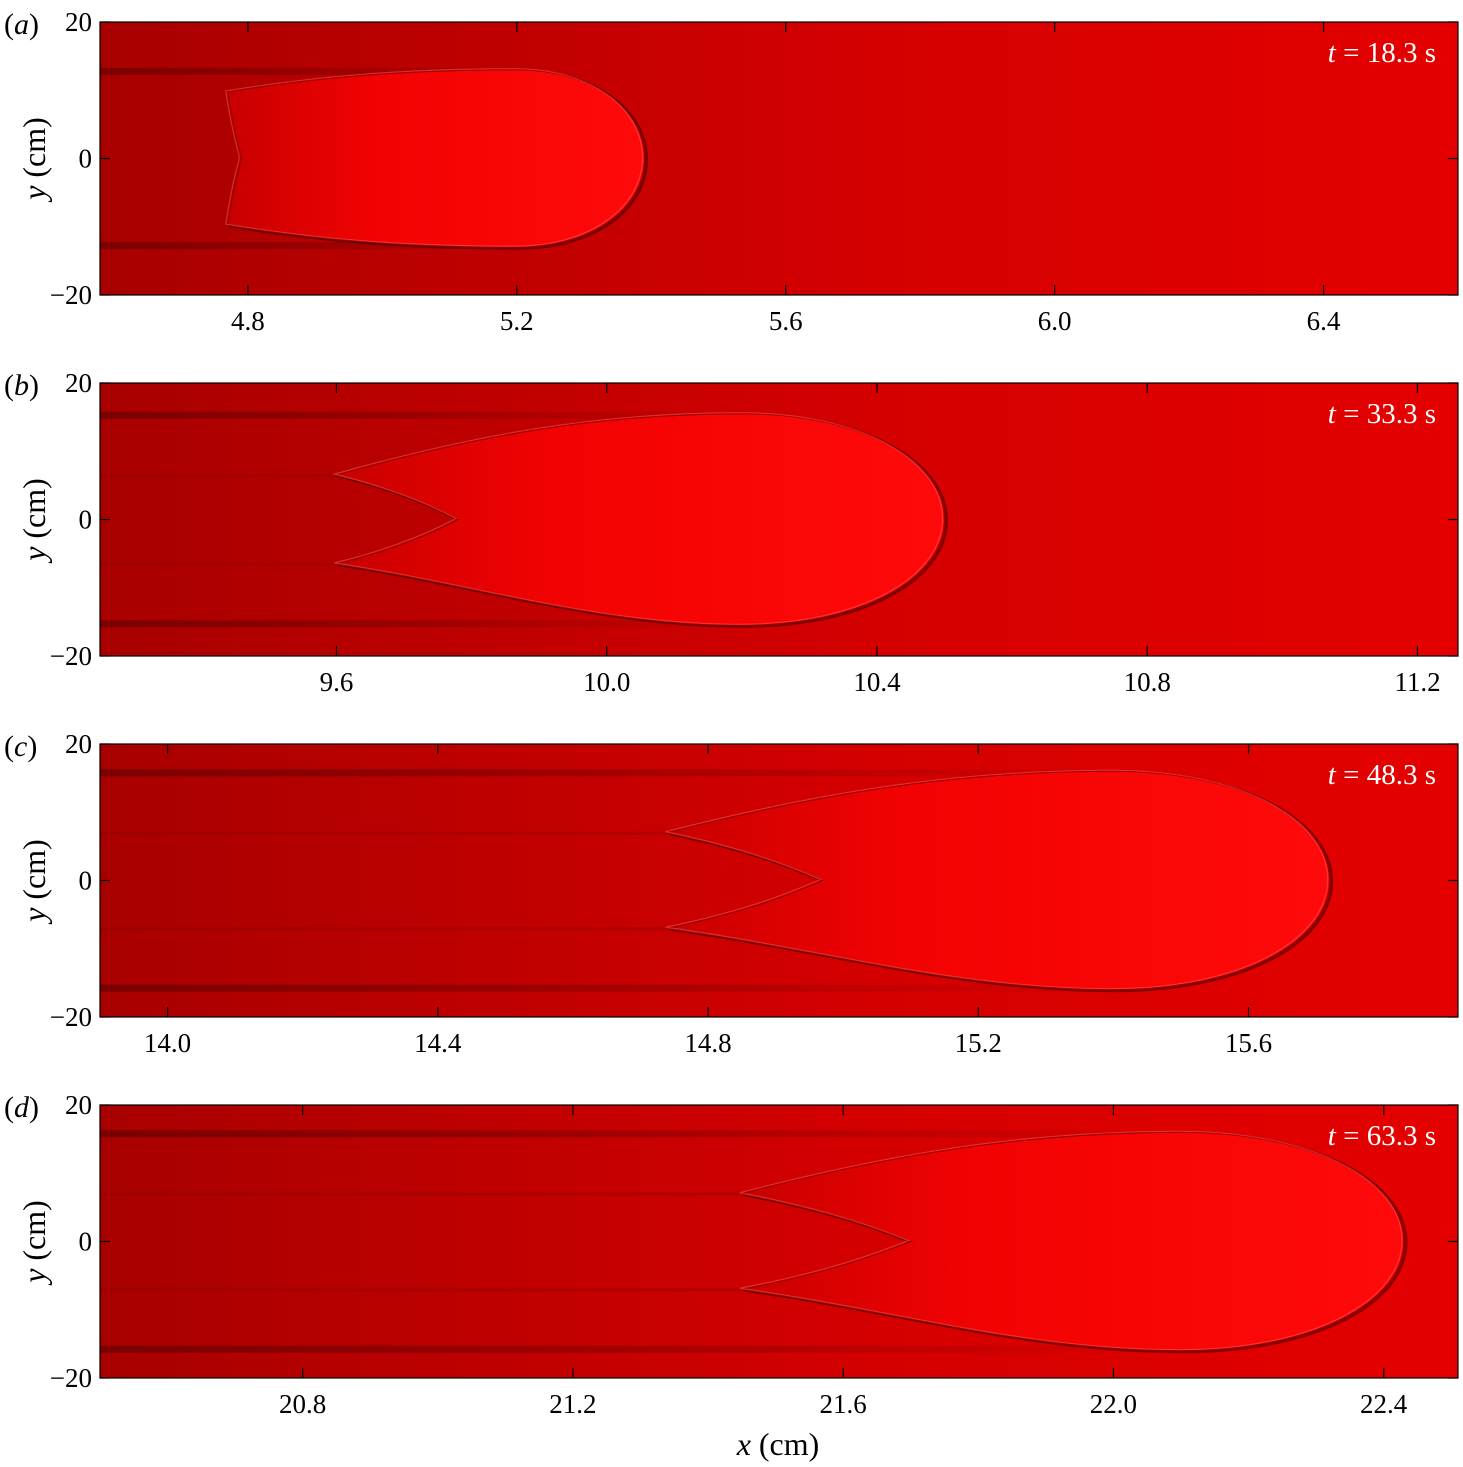  I want to click on x-tick-label: 4.8, so click(248, 321).